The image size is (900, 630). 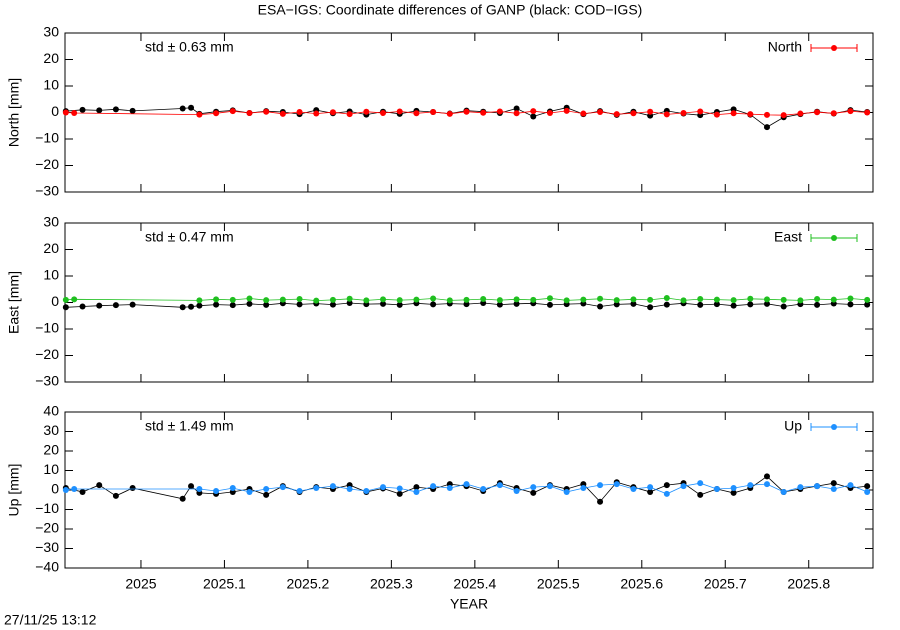 I want to click on x-tick-label: 2025.4, so click(x=474, y=584).